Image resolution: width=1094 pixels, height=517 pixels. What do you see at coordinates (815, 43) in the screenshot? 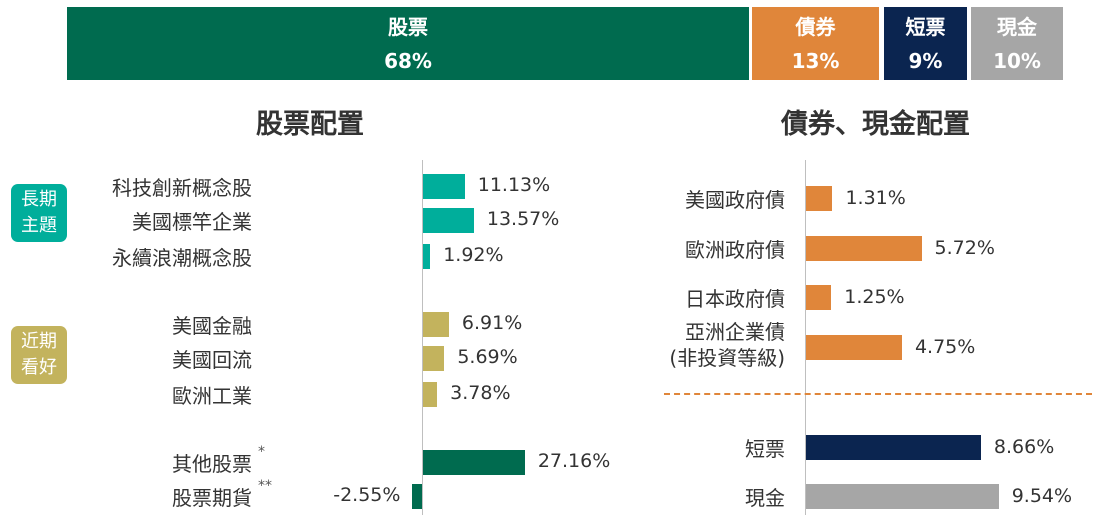
I see `allocation-bond: 債券 13%` at bounding box center [815, 43].